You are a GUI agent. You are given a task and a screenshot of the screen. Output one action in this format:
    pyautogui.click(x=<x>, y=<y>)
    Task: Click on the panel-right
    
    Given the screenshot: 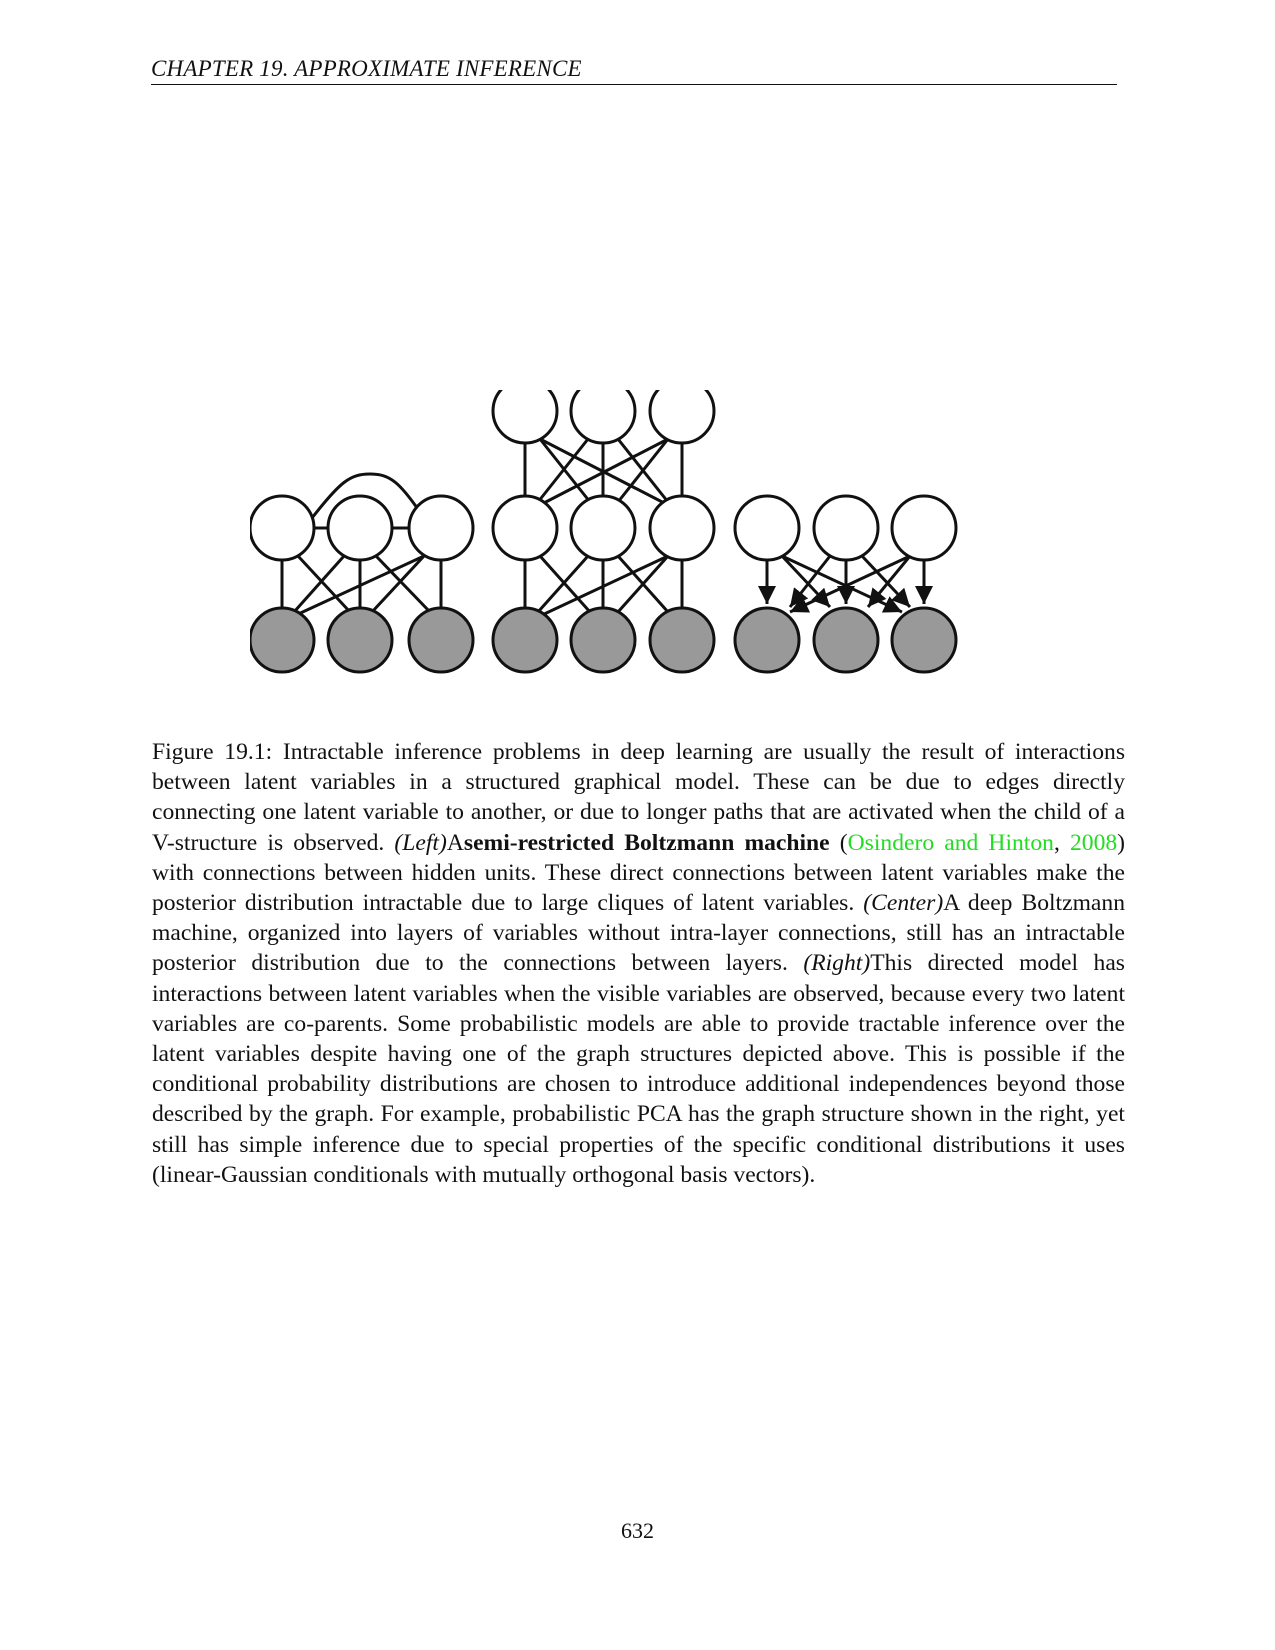 What is the action you would take?
    pyautogui.click(x=845, y=584)
    